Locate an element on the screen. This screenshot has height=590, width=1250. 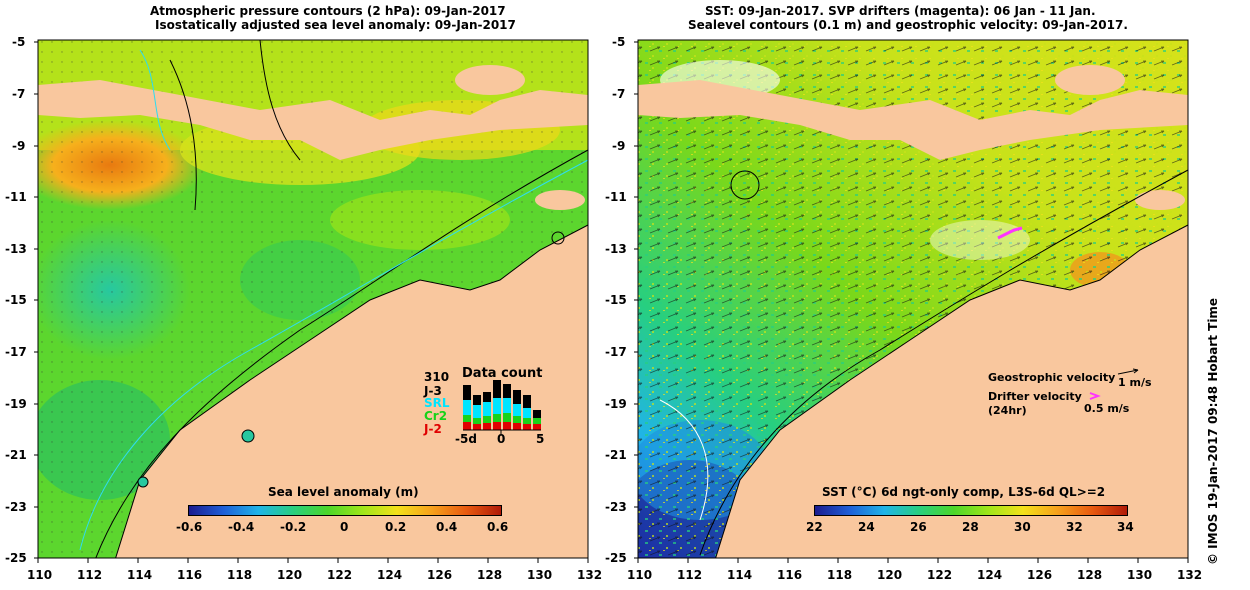
left-xtick: 128 is located at coordinates (490, 575).